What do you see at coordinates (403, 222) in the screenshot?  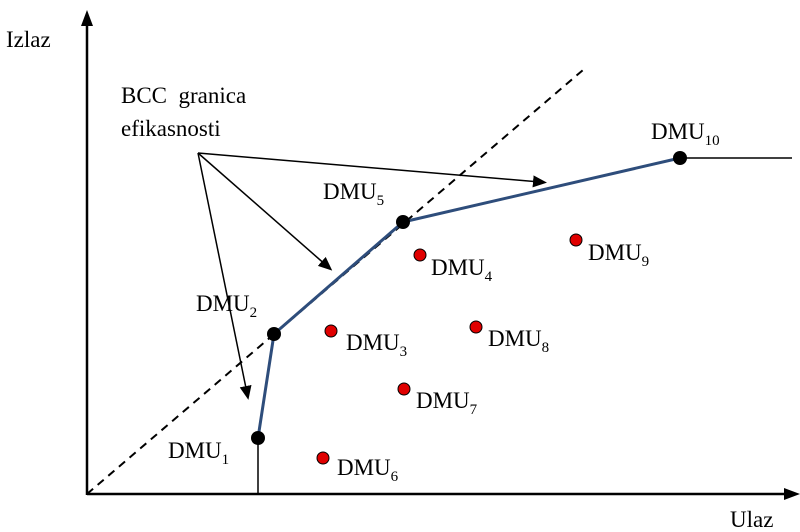 I see `dmu5-point` at bounding box center [403, 222].